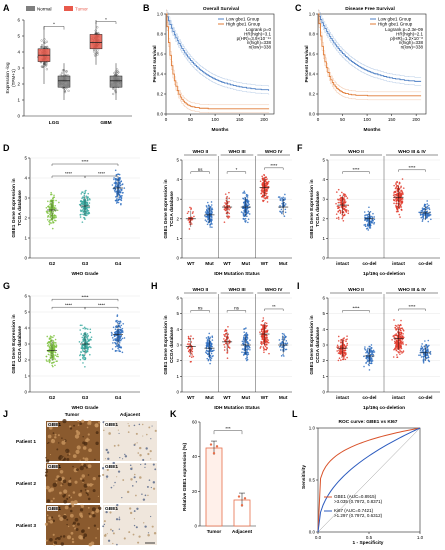  What do you see at coordinates (111, 425) in the screenshot?
I see `gbe1-tag: GBE1` at bounding box center [111, 425].